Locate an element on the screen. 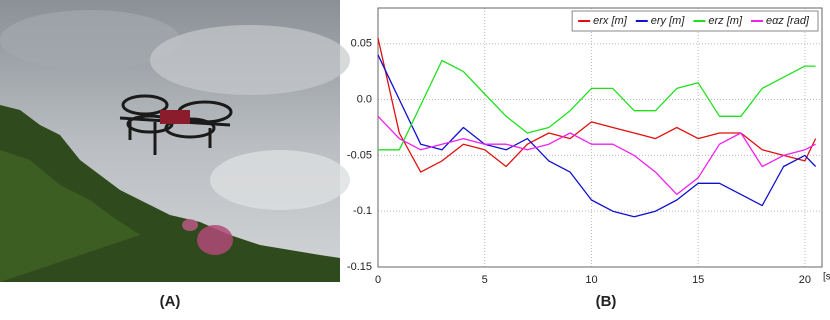  x-tick-label: 10 is located at coordinates (591, 280).